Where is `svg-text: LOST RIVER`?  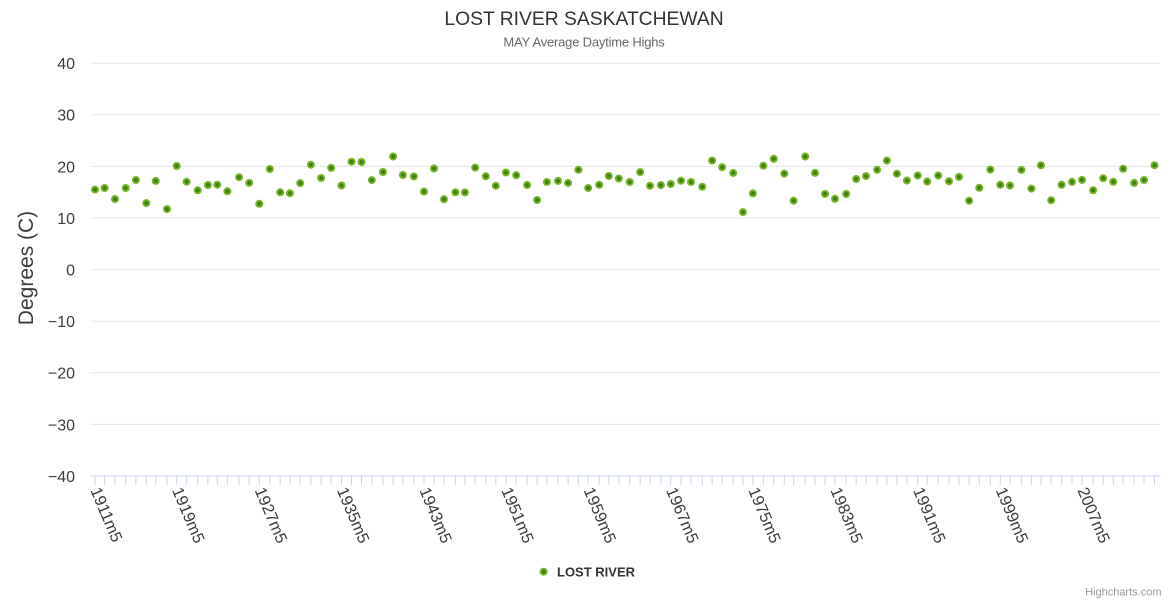
svg-text: LOST RIVER is located at coordinates (596, 572).